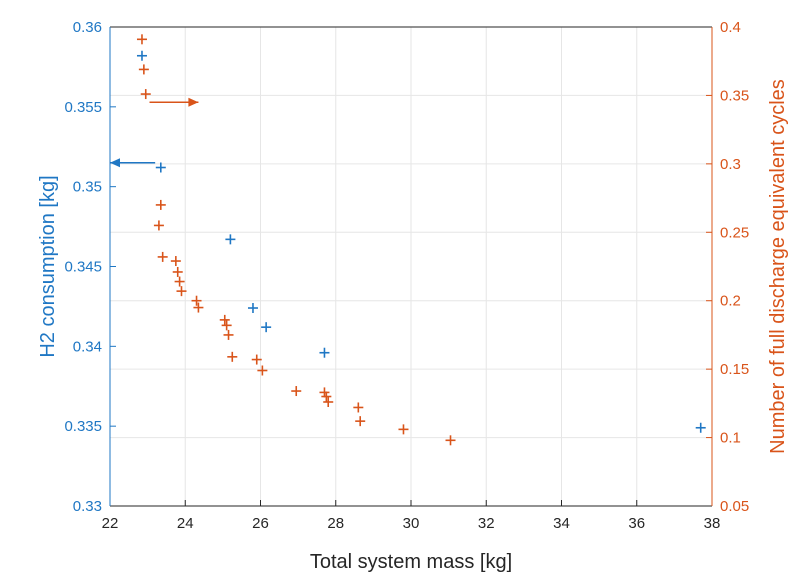 The image size is (796, 576). I want to click on x-tick-label: 28, so click(335, 523).